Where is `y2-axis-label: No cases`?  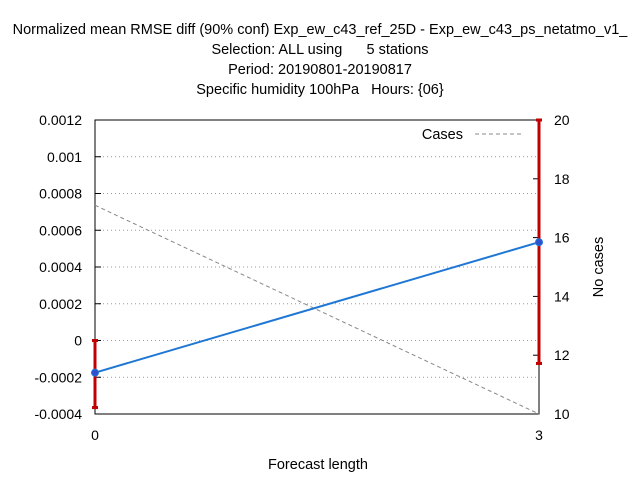
y2-axis-label: No cases is located at coordinates (599, 267).